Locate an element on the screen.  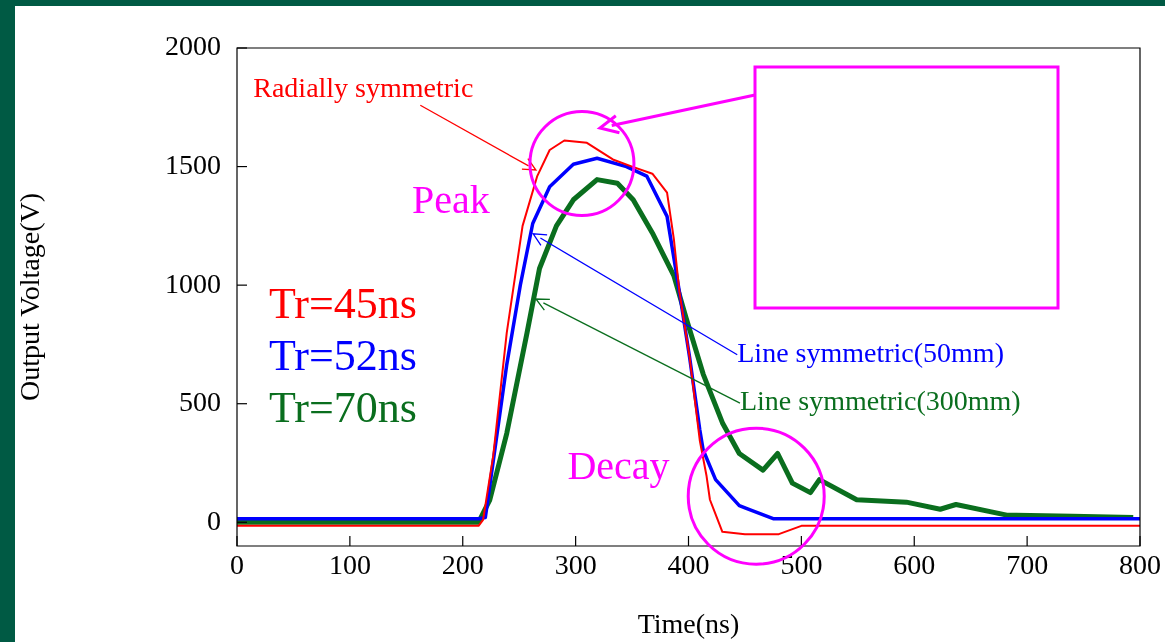
annotation: Line symmetric(300mm) is located at coordinates (880, 401).